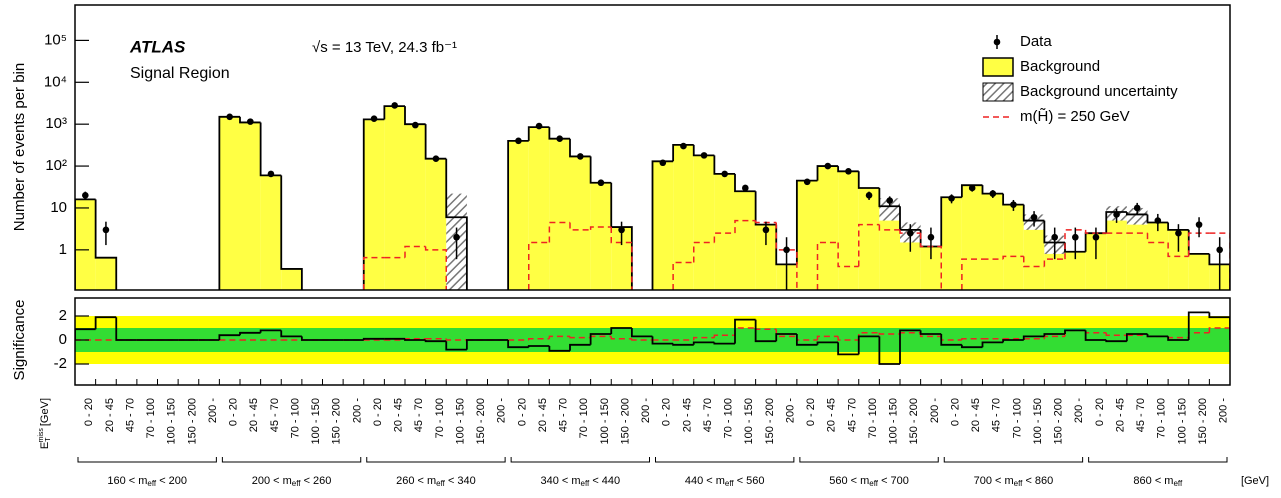 The image size is (1281, 498). Describe the element at coordinates (580, 481) in the screenshot. I see `group-label: 340 < meff < 440` at that location.